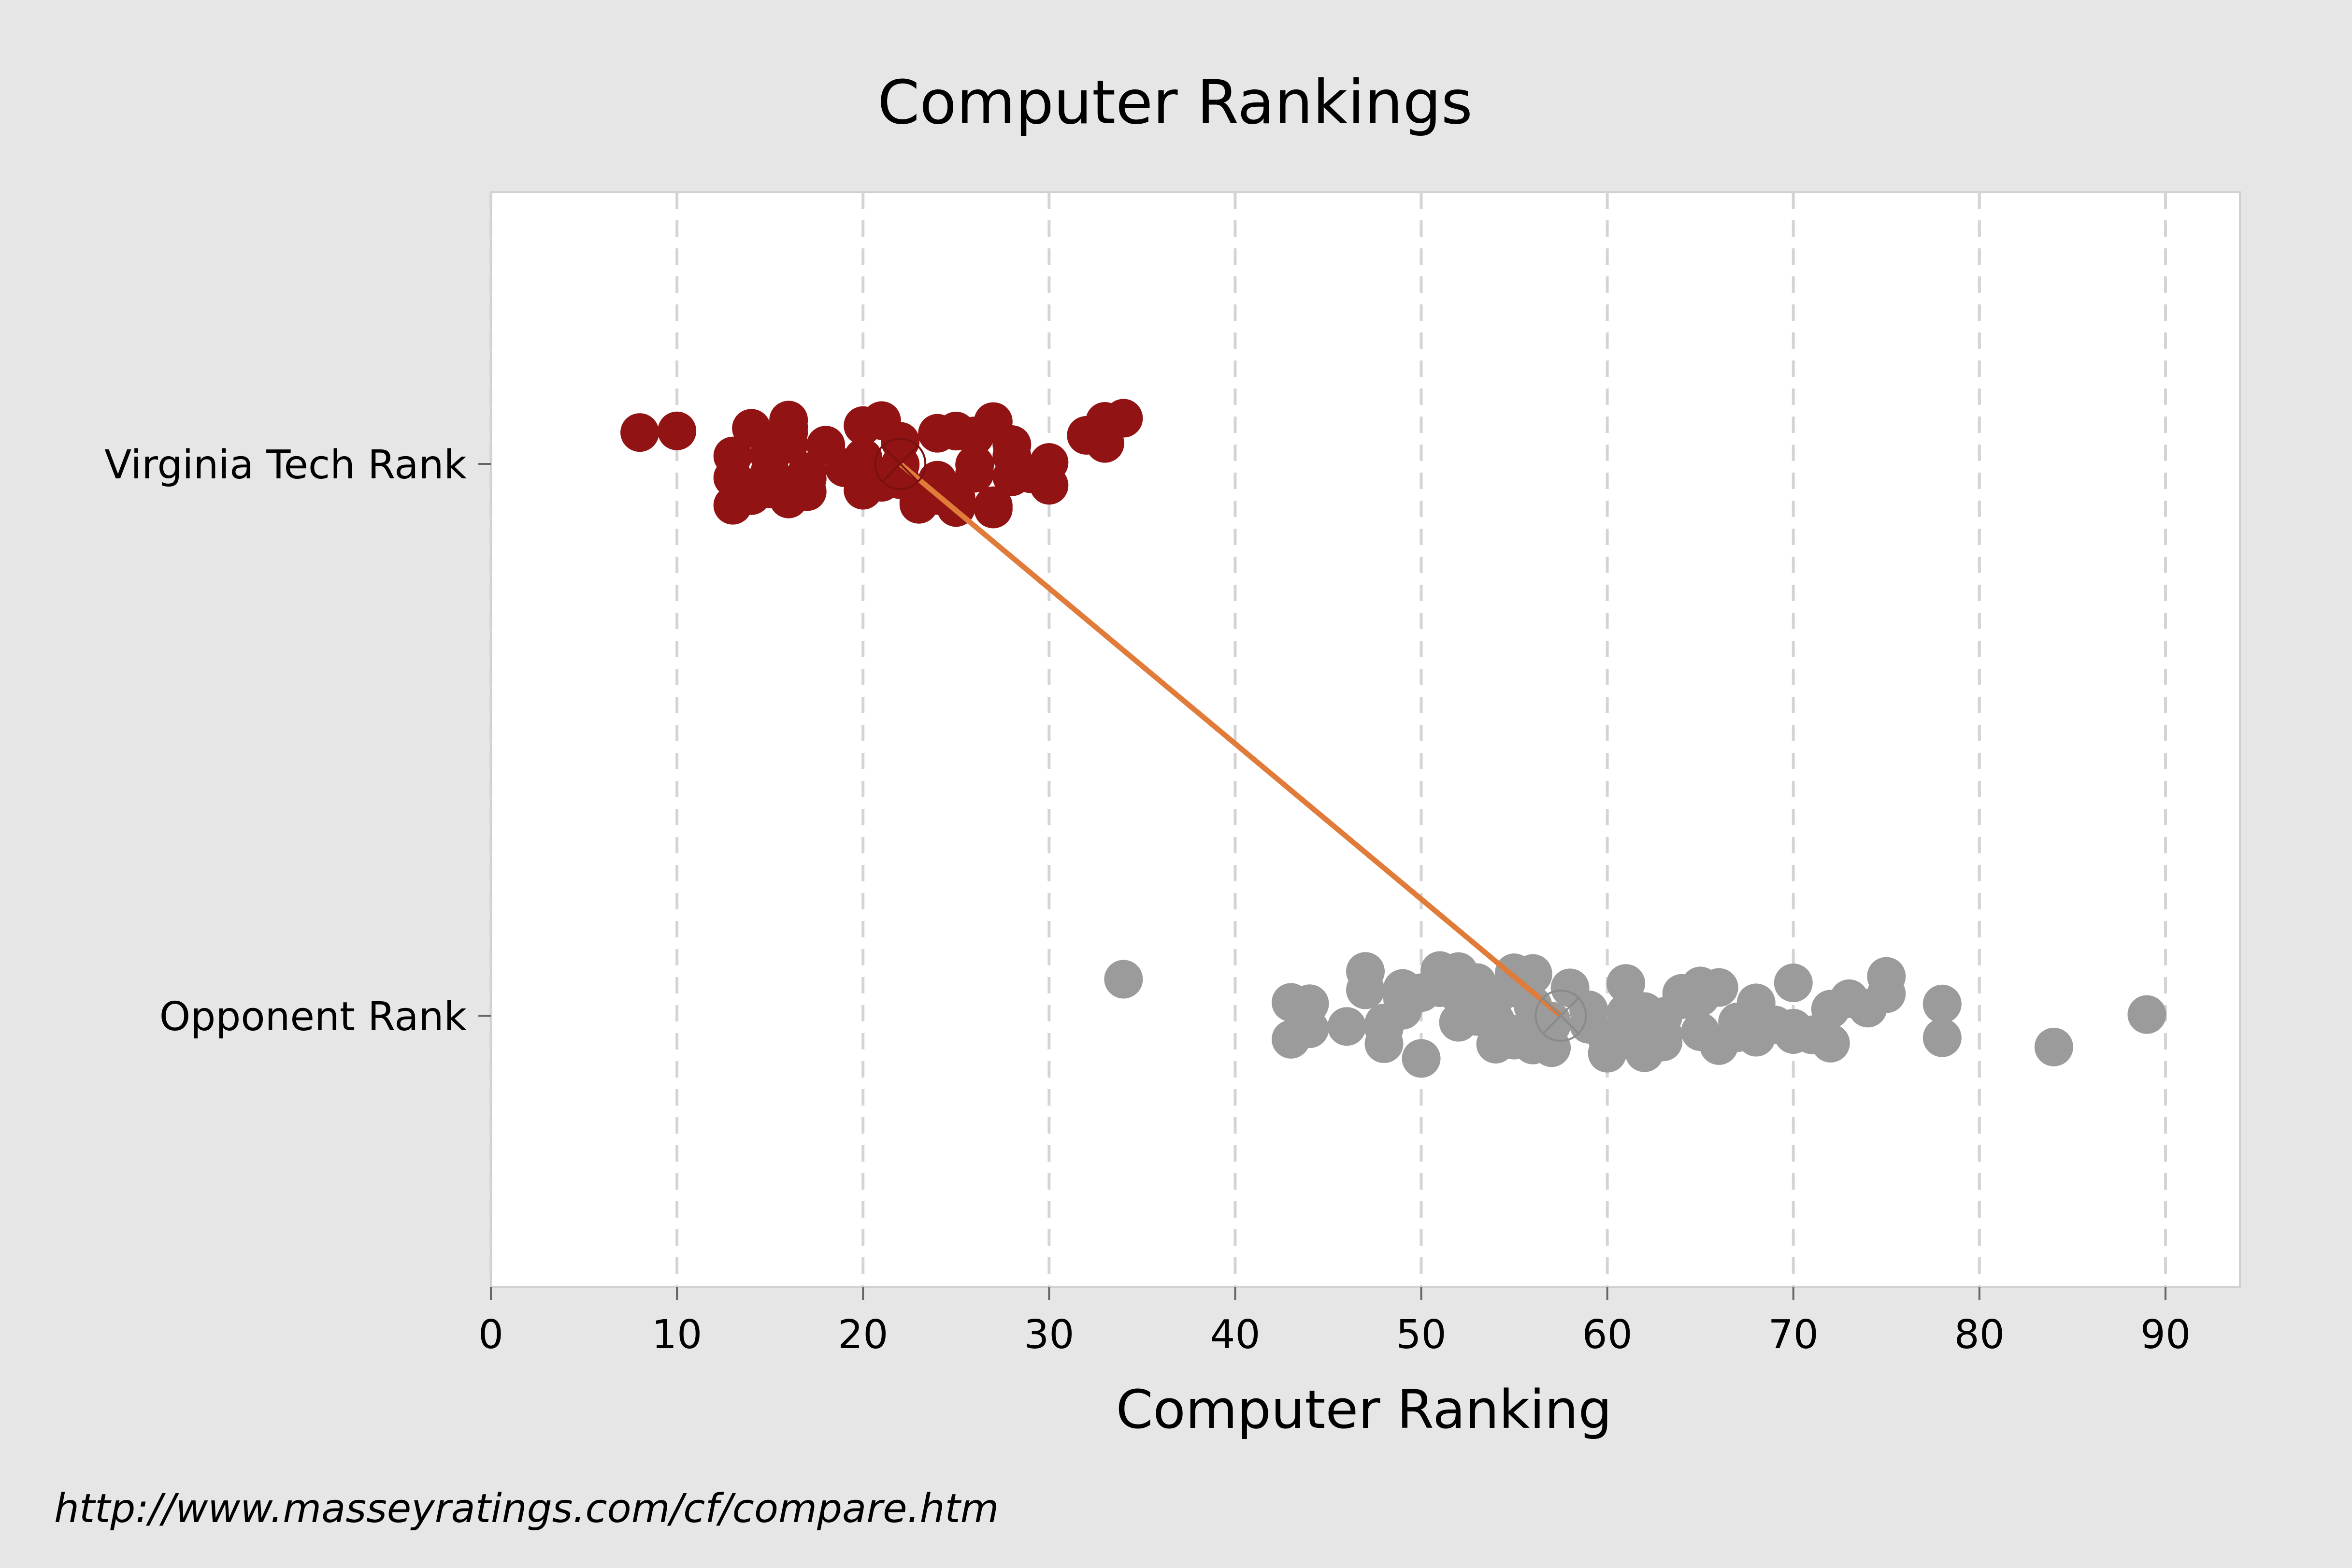 The height and width of the screenshot is (1568, 2352). Describe the element at coordinates (863, 1335) in the screenshot. I see `x-tick-label: 20` at that location.